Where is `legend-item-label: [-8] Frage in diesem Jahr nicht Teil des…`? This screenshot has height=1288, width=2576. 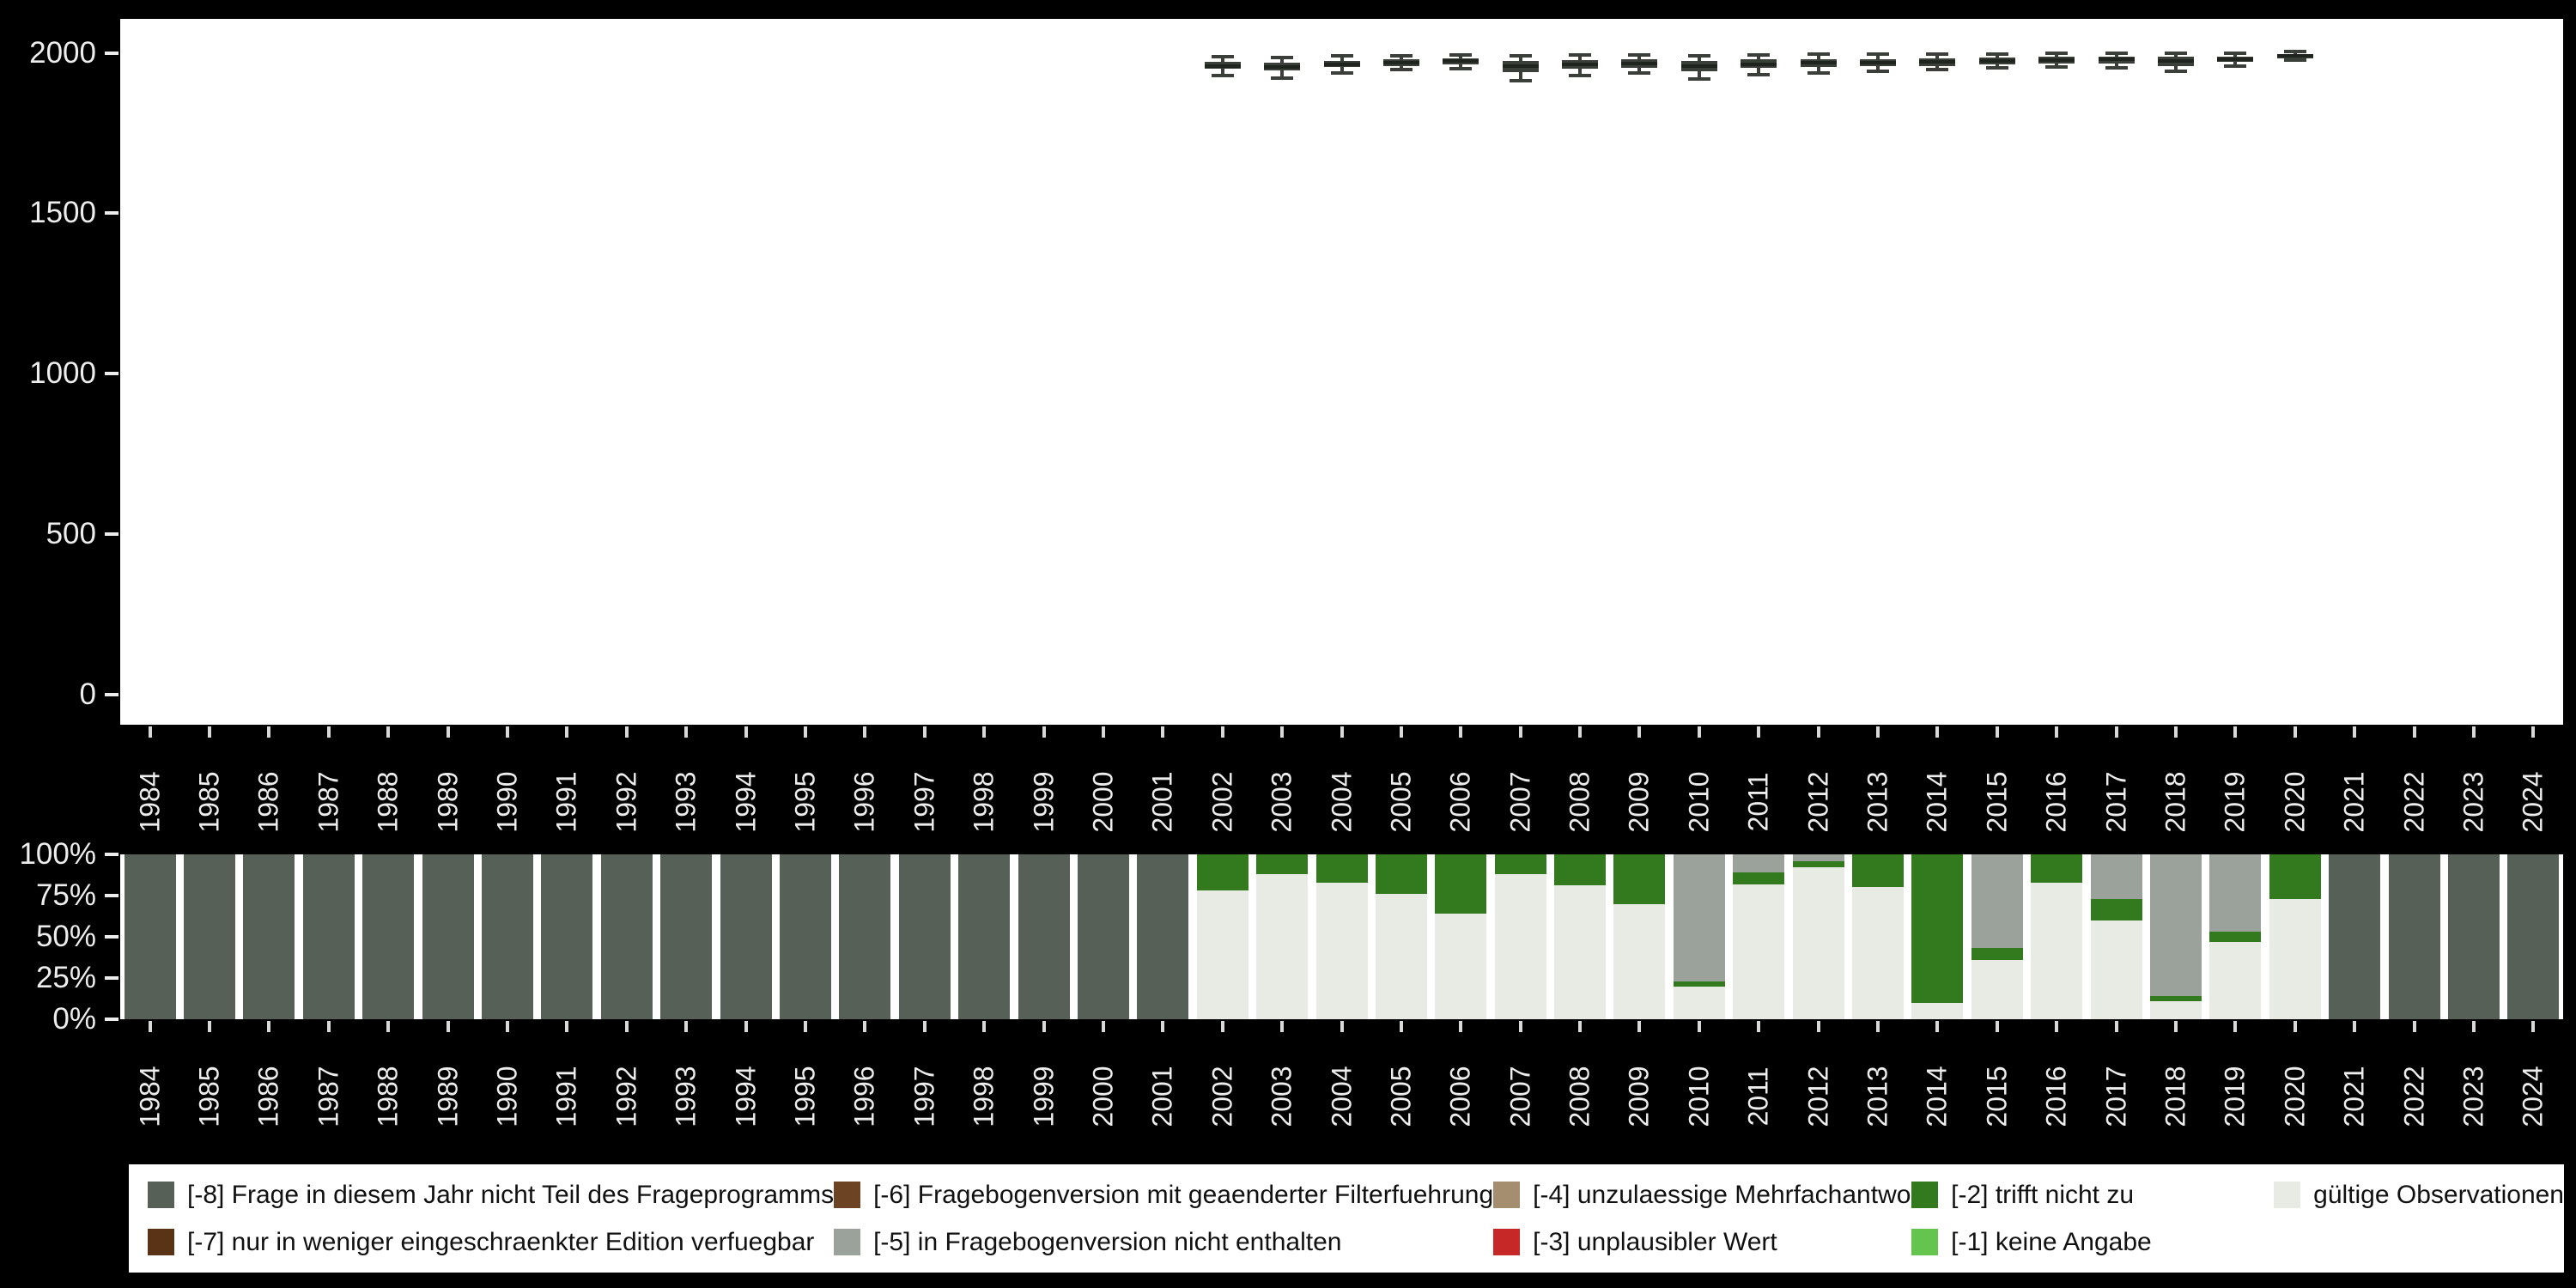 legend-item-label: [-8] Frage in diesem Jahr nicht Teil des… is located at coordinates (511, 1195).